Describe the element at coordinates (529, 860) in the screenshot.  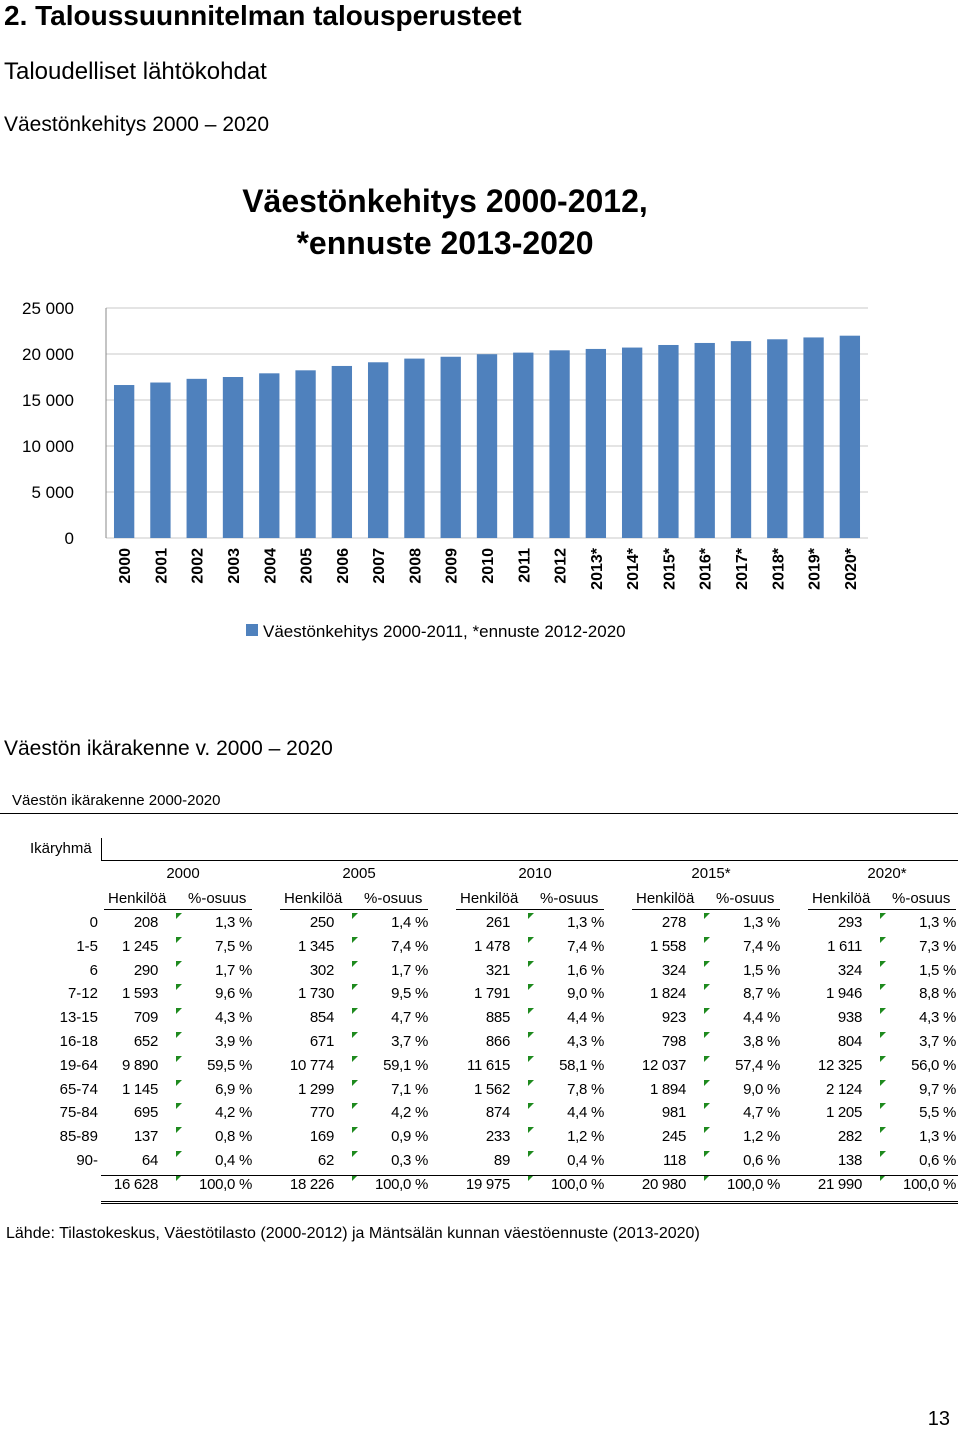
I see `table-header-rule` at that location.